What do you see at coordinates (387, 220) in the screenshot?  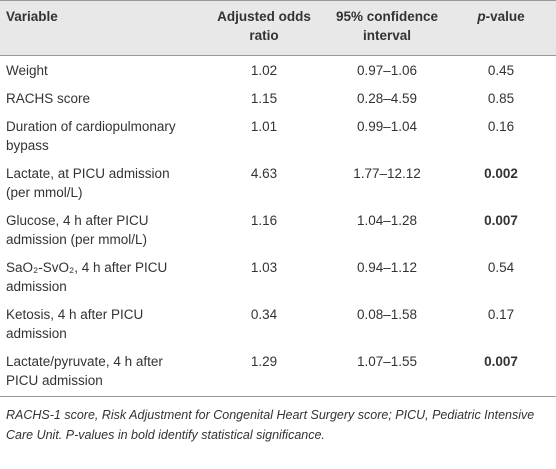 I see `table-cell: 1.04–1.28` at bounding box center [387, 220].